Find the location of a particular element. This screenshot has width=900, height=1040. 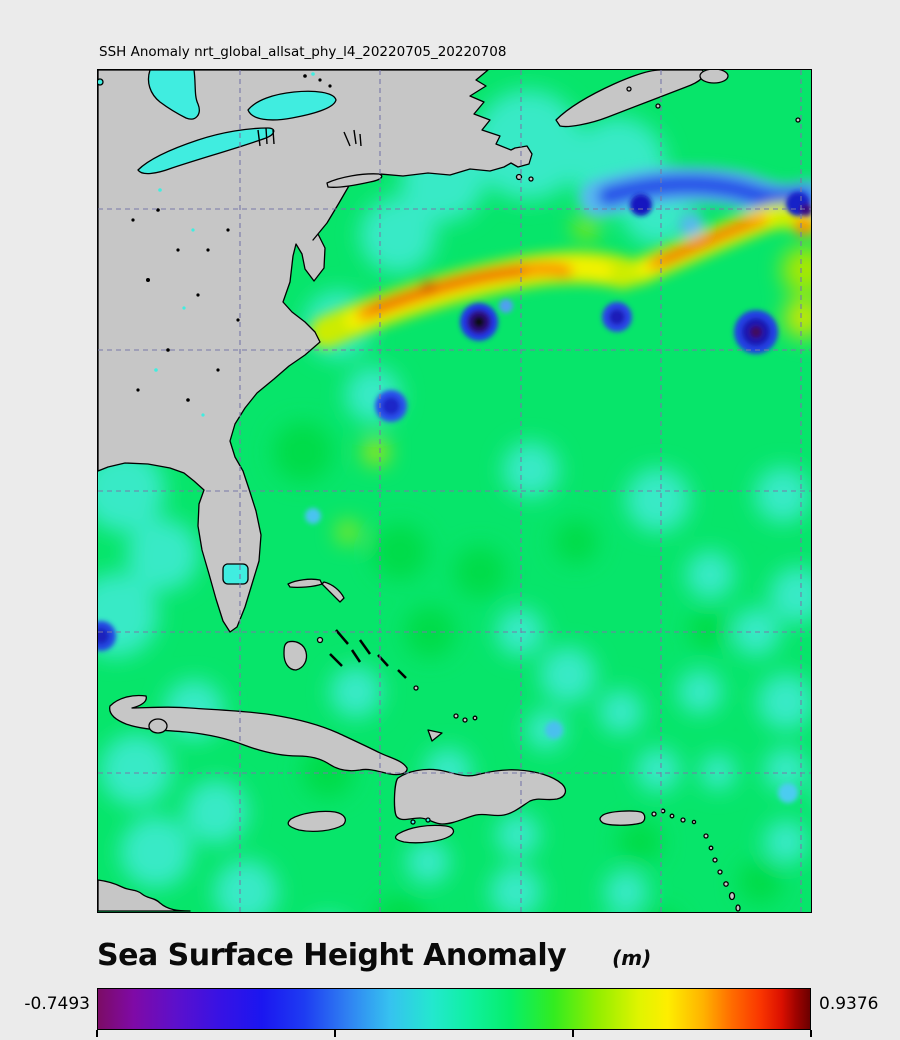

island-small-ne3 is located at coordinates (798, 120).